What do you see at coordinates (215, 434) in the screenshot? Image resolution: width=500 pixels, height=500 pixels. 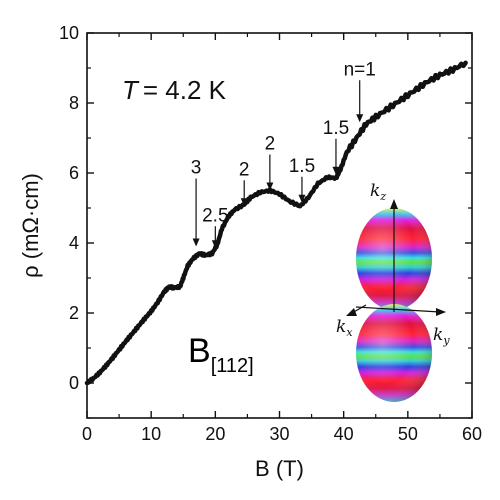 I see `x-tick-label: 20` at bounding box center [215, 434].